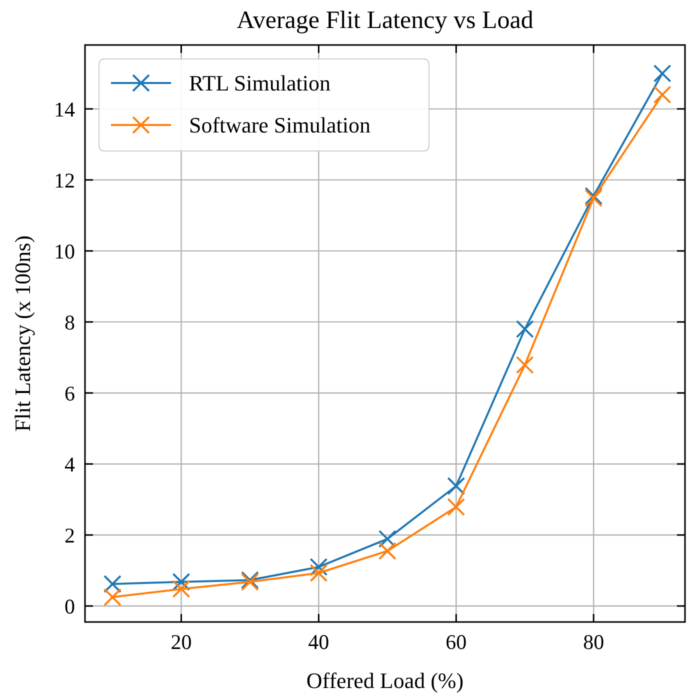 The image size is (694, 700). What do you see at coordinates (385, 680) in the screenshot?
I see `x-axis-title: Offered Load (%)` at bounding box center [385, 680].